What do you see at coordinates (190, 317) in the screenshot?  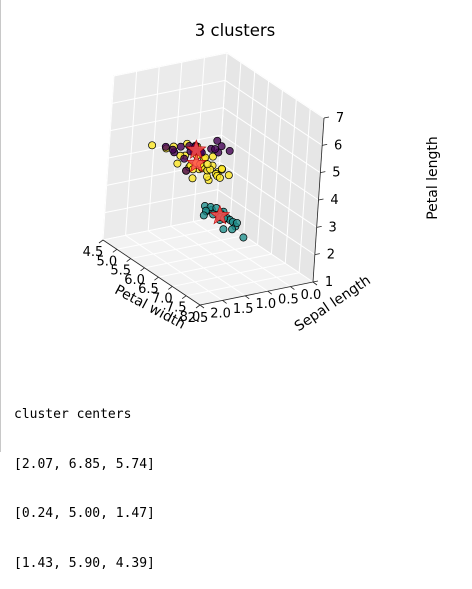 I see `y-tick-label: 8.0` at bounding box center [190, 317].